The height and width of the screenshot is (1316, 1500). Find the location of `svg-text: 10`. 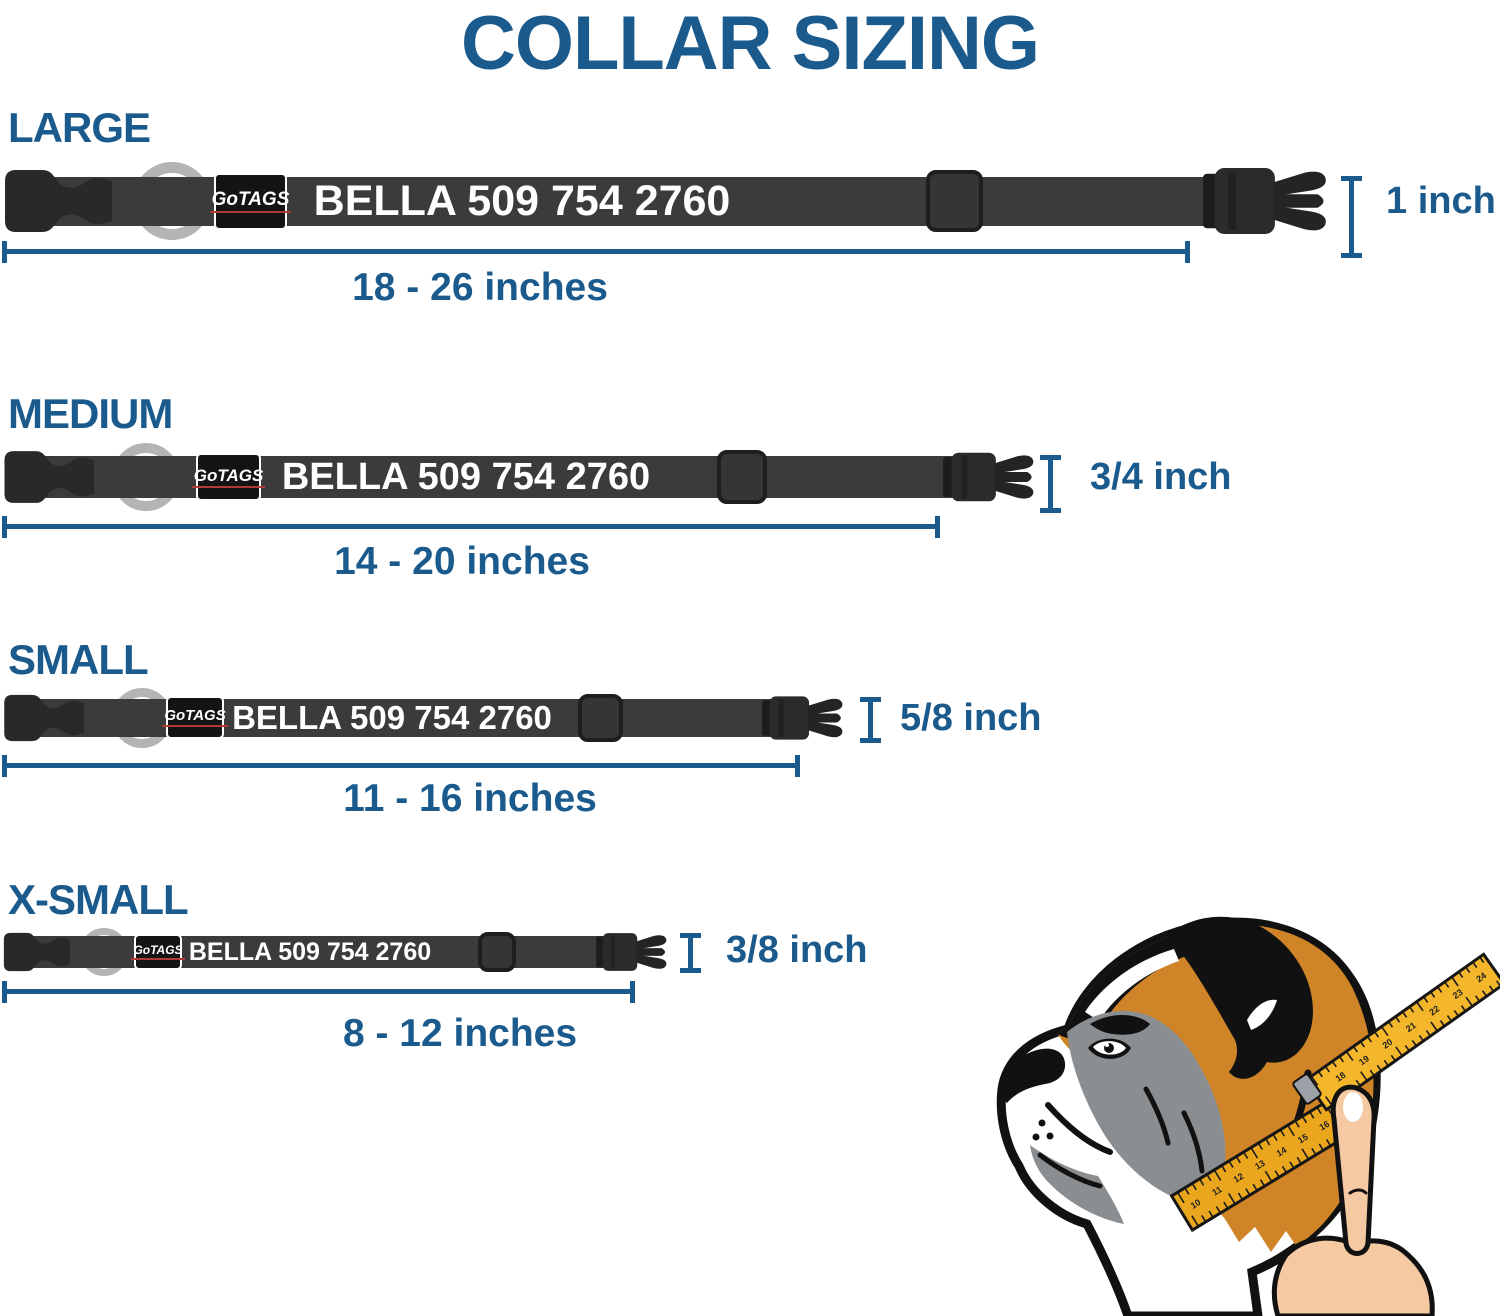

svg-text: 10 is located at coordinates (1196, 1204).